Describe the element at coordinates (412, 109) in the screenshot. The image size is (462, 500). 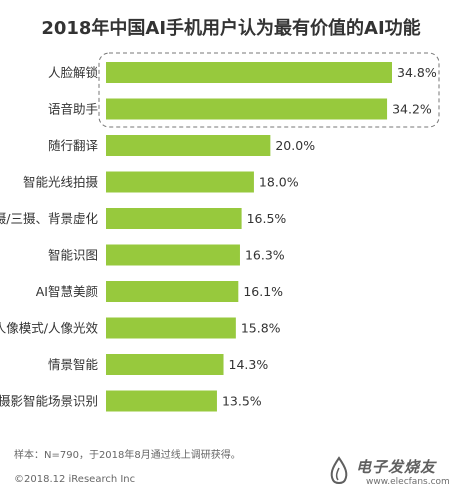
I see `value-label: 34.2%` at that location.